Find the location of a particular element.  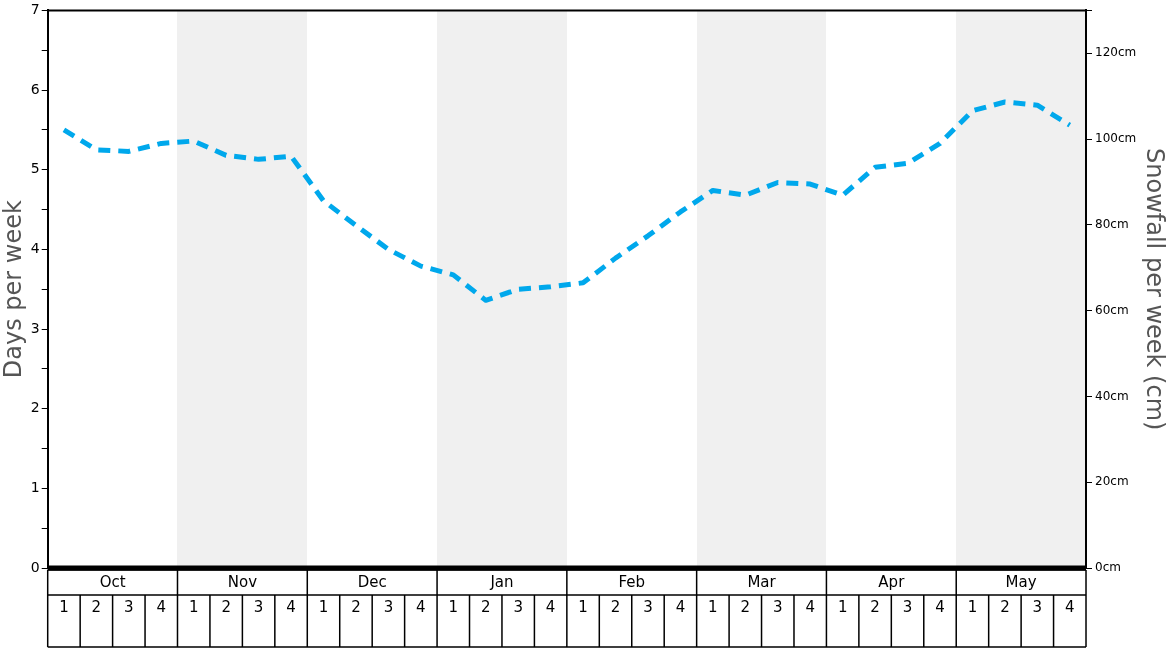

y2-tick-label: 40cm is located at coordinates (1112, 395).